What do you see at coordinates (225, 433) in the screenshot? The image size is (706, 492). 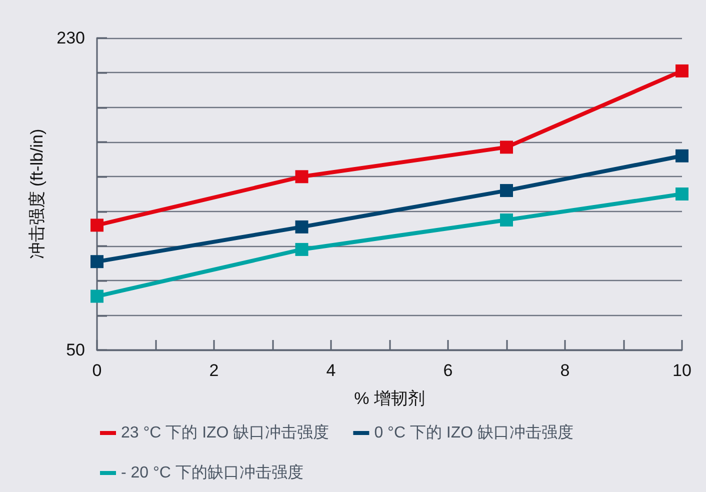 I see `legend-label: 23 °C 下的 IZO 缺口冲击强度` at bounding box center [225, 433].